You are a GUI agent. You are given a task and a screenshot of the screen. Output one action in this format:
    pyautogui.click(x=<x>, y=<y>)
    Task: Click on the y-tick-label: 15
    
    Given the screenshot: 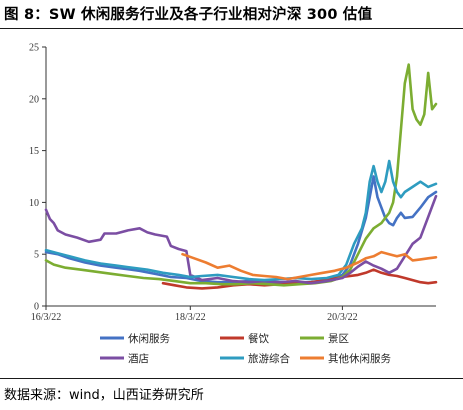 What is the action you would take?
    pyautogui.click(x=34, y=151)
    